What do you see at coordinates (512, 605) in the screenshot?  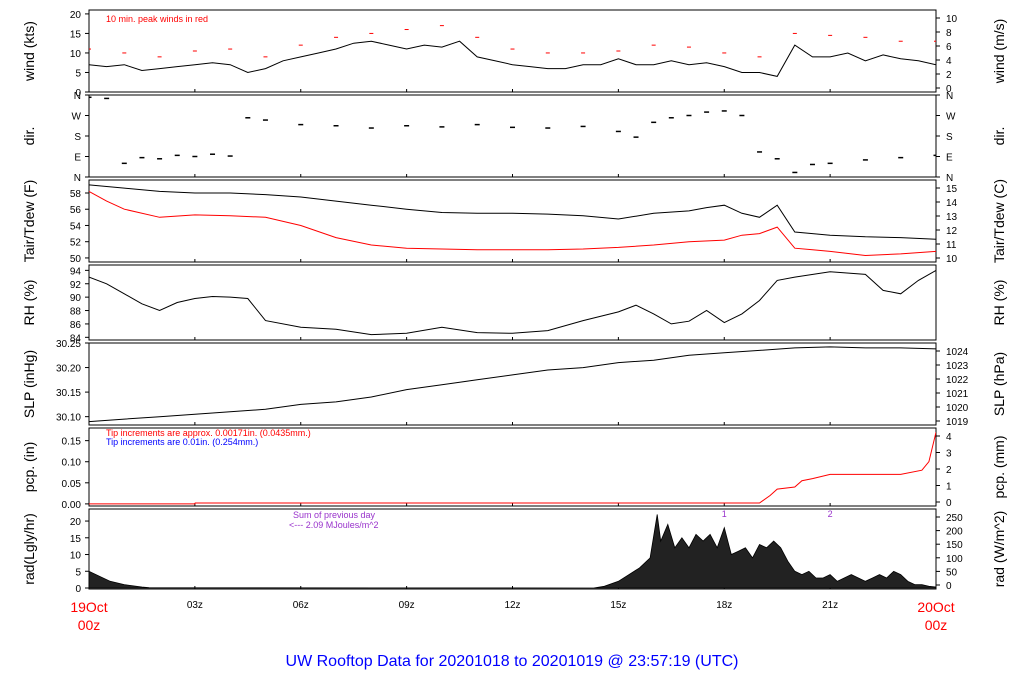 I see `xtick-label: 12z` at bounding box center [512, 605].